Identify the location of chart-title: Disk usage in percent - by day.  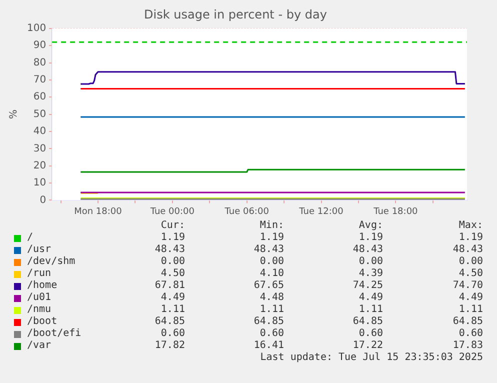
(235, 14).